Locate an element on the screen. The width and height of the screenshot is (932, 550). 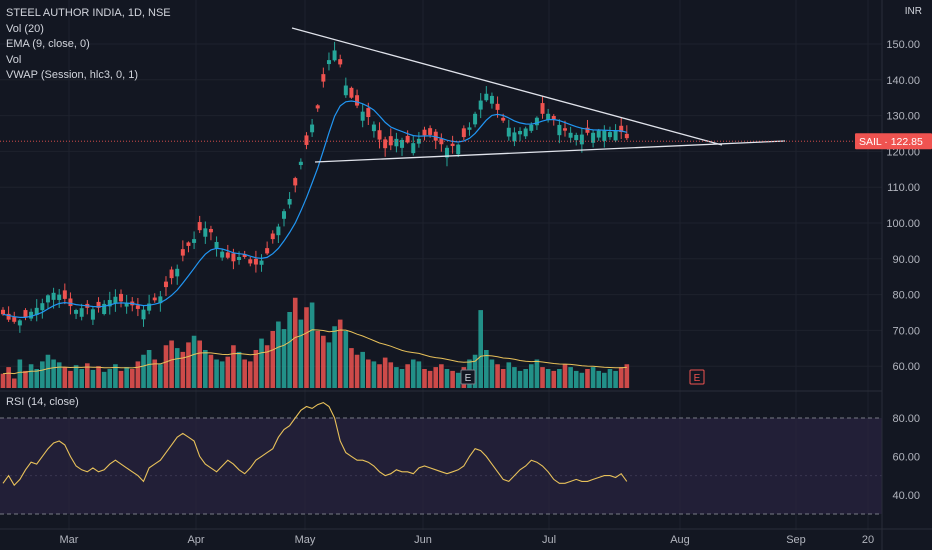
price-tick-label: 80.00 is located at coordinates (906, 296).